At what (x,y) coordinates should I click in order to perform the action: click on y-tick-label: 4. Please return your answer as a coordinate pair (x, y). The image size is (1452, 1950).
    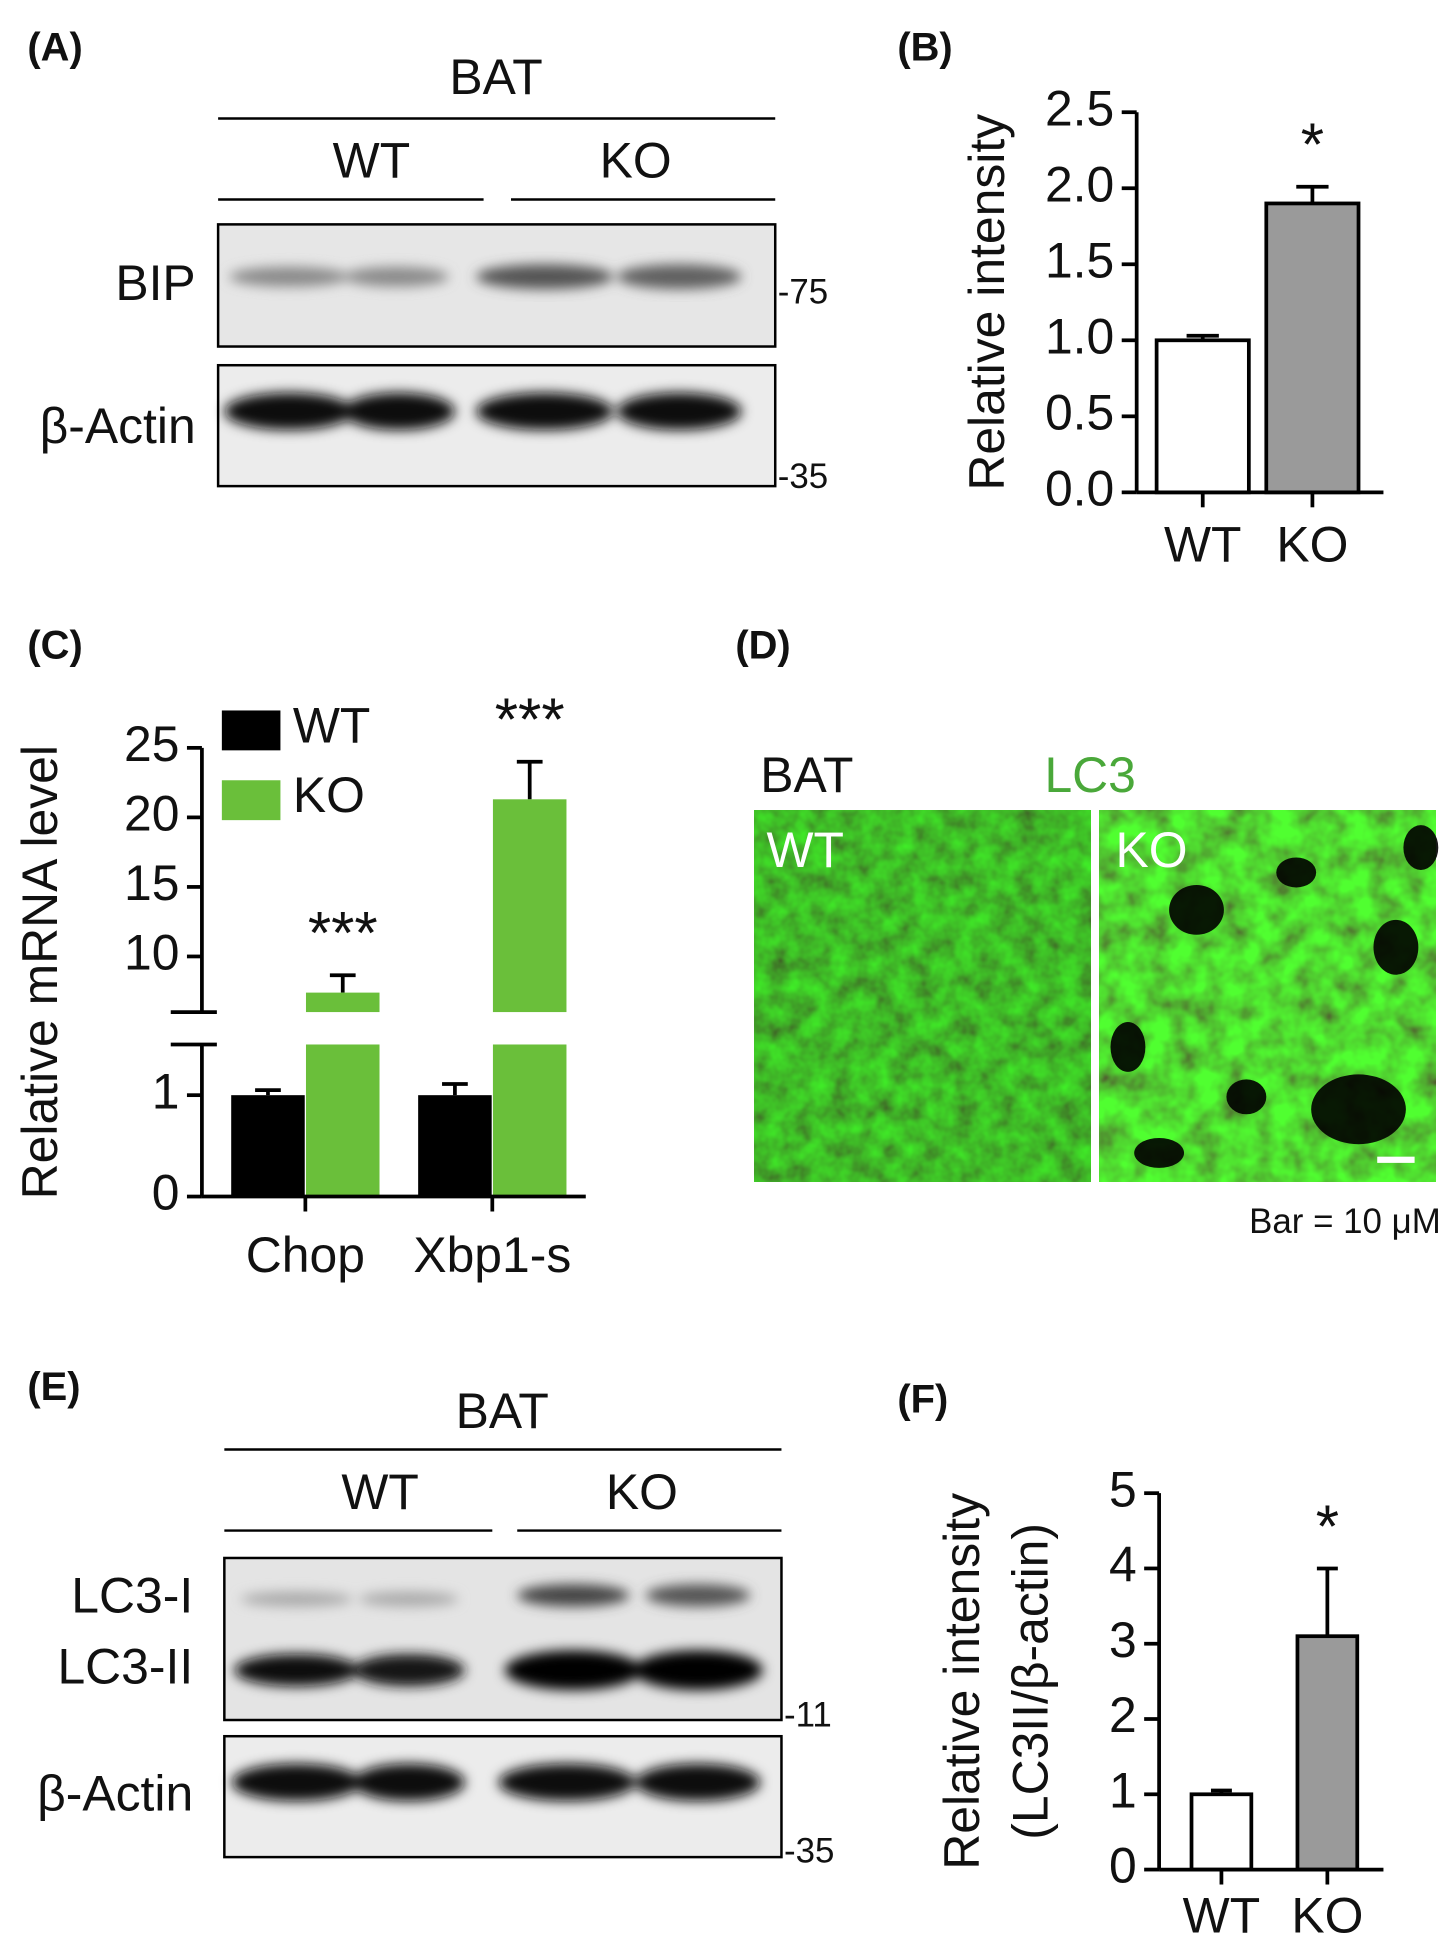
    Looking at the image, I should click on (1123, 1565).